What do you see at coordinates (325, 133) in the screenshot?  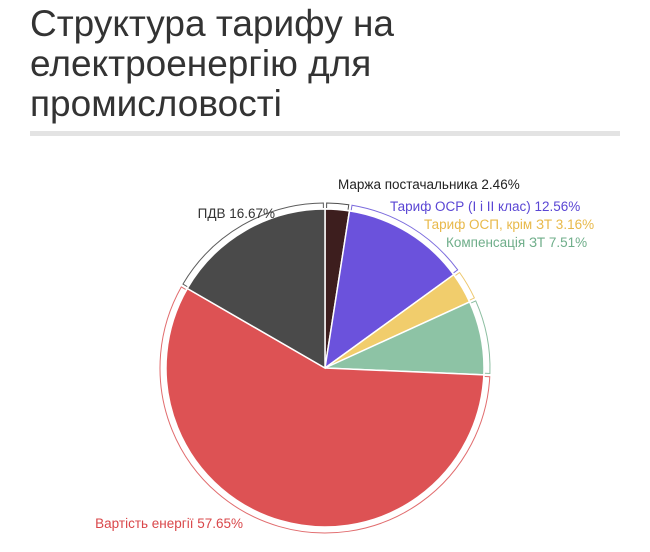 I see `title-divider` at bounding box center [325, 133].